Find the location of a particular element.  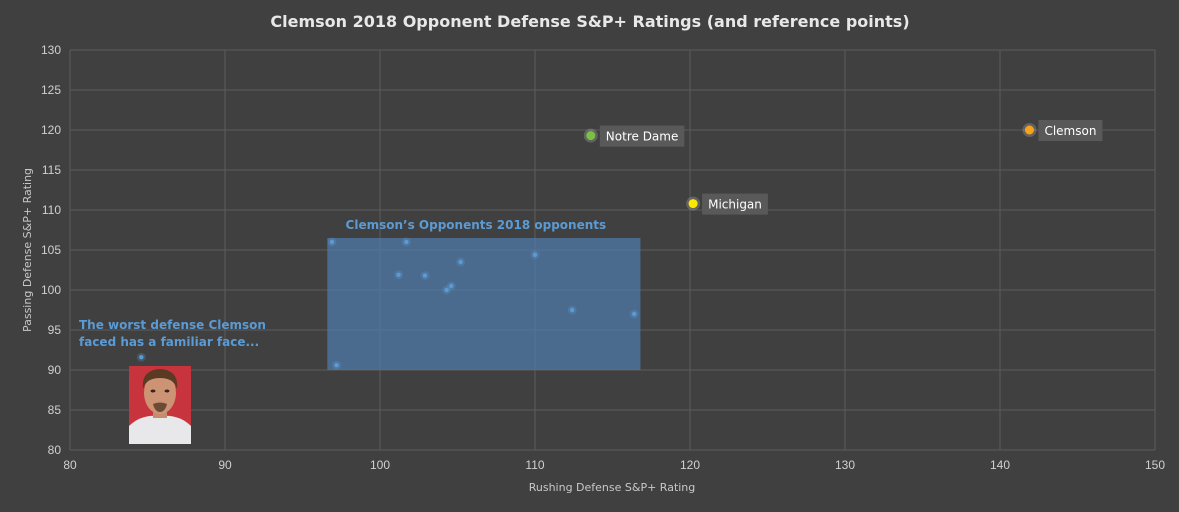

face-portrait is located at coordinates (160, 405).